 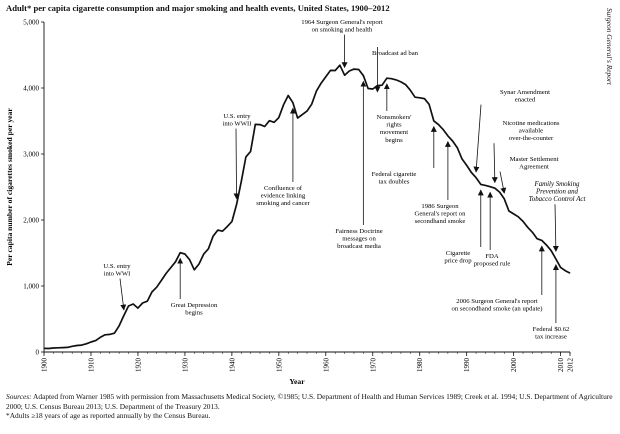 What do you see at coordinates (551, 337) in the screenshot?
I see `annotation-line: tax increase` at bounding box center [551, 337].